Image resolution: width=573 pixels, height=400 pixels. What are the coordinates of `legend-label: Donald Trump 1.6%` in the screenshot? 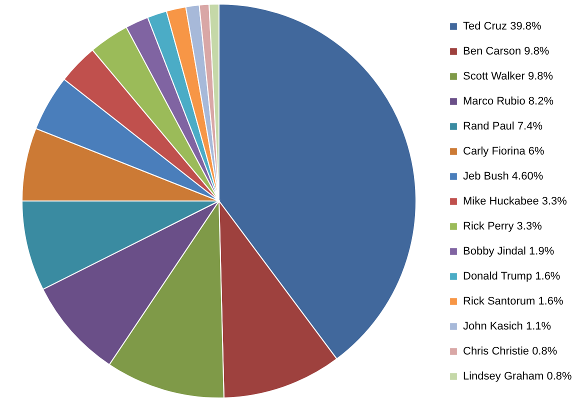 It's located at (511, 276).